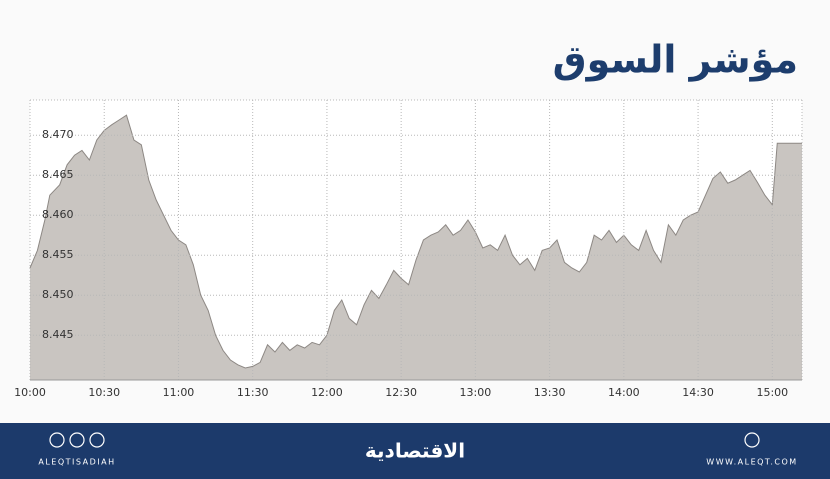 Image resolution: width=830 pixels, height=479 pixels. What do you see at coordinates (253, 392) in the screenshot?
I see `x-tick-label: 11:30` at bounding box center [253, 392].